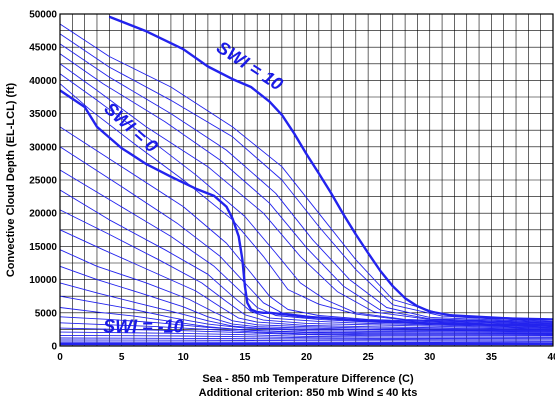 This screenshot has height=400, width=555. I want to click on y-tick-label: 45000, so click(43, 48).